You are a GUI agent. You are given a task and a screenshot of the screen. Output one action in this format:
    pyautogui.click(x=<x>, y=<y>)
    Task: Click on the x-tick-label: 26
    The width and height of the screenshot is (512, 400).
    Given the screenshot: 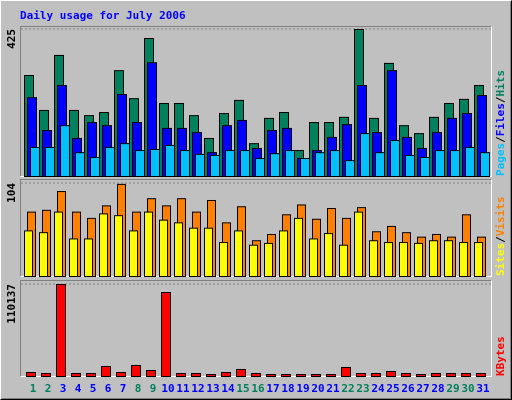 What is the action you would take?
    pyautogui.click(x=408, y=388)
    